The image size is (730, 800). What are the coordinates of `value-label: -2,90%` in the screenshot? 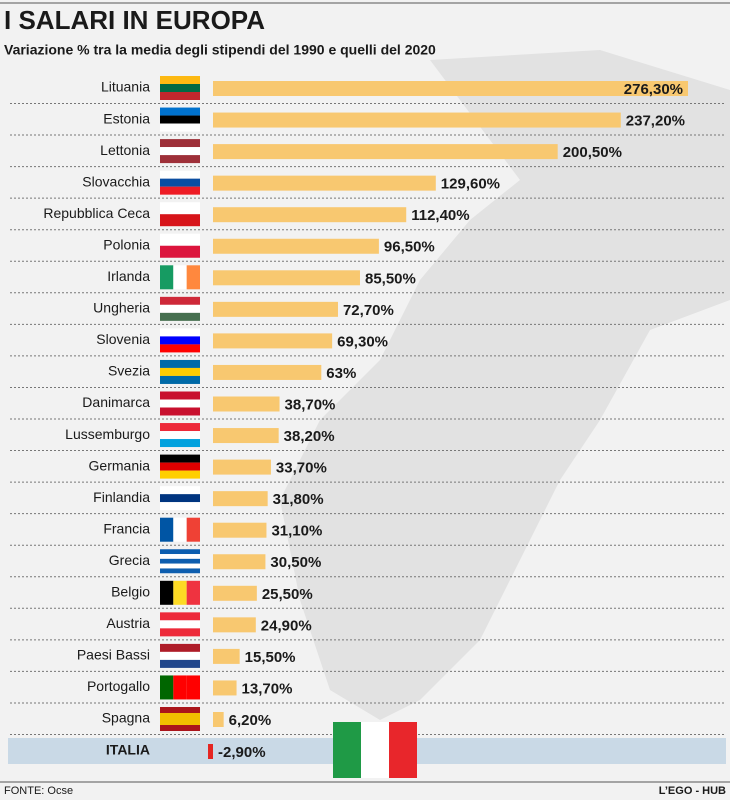 It's located at (242, 752).